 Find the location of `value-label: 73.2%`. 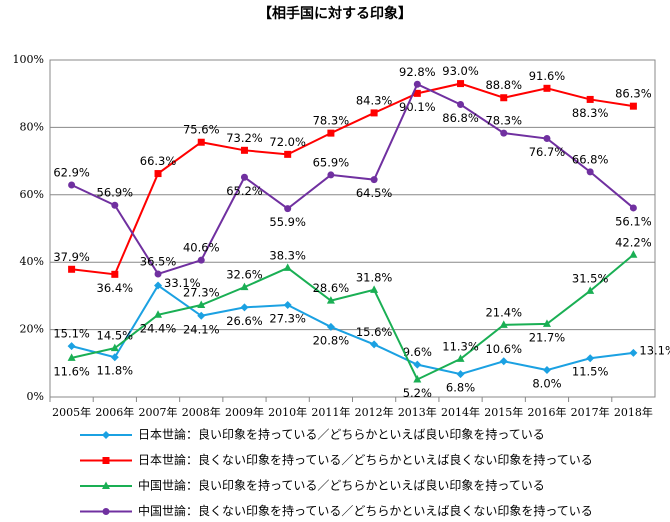

value-label: 73.2% is located at coordinates (244, 138).